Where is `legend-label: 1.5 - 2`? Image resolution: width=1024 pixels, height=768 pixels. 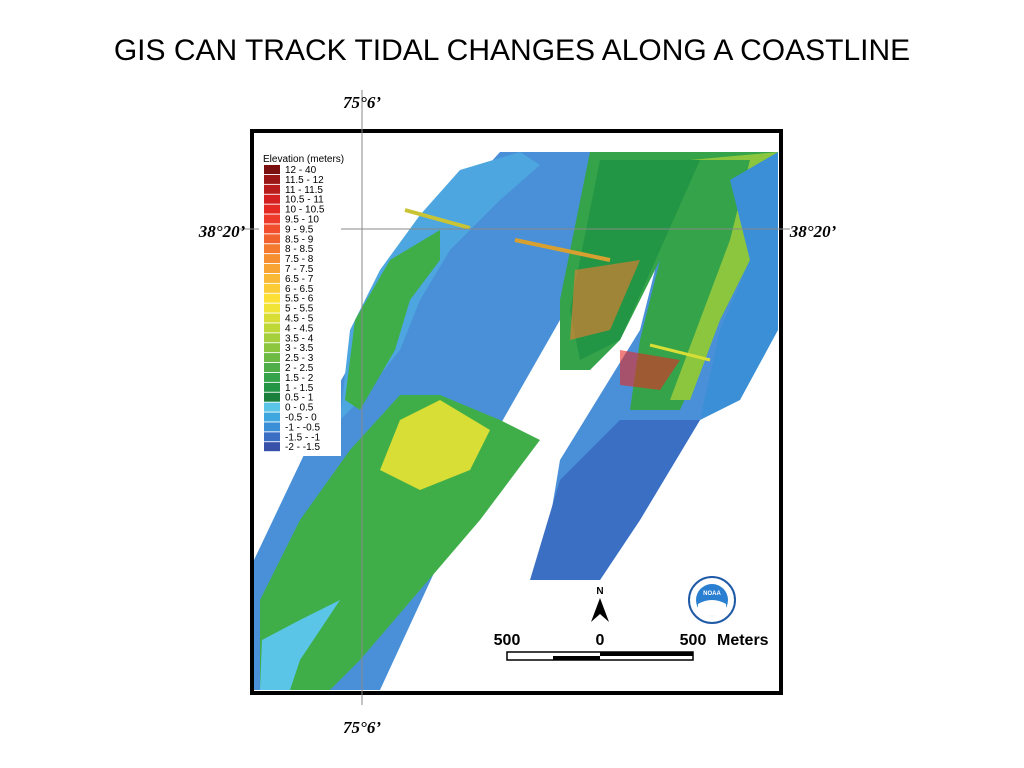 legend-label: 1.5 - 2 is located at coordinates (299, 378).